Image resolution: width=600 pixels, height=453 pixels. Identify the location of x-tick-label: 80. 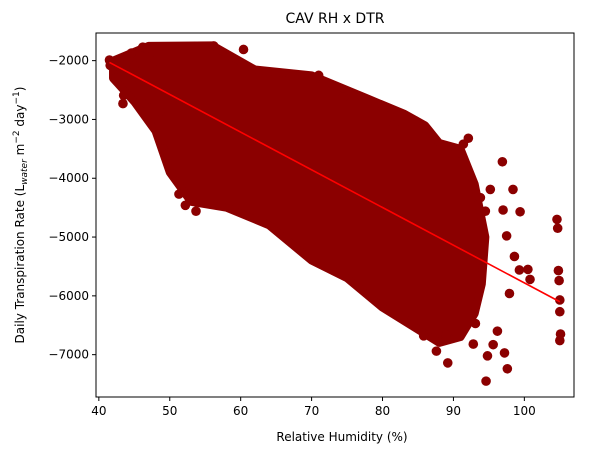
(382, 411).